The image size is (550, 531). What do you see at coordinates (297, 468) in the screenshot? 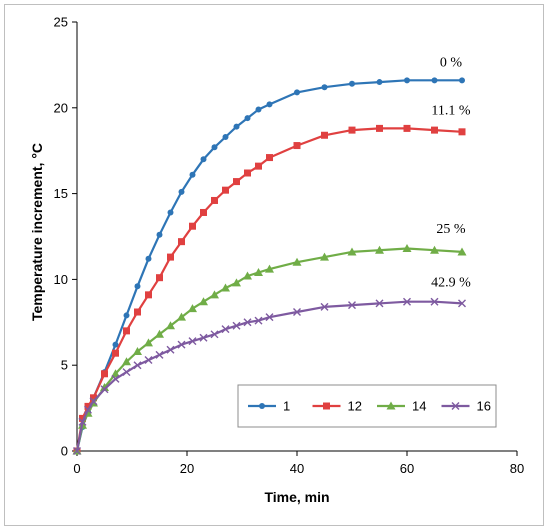
I see `x-tick-label: 40` at bounding box center [297, 468].